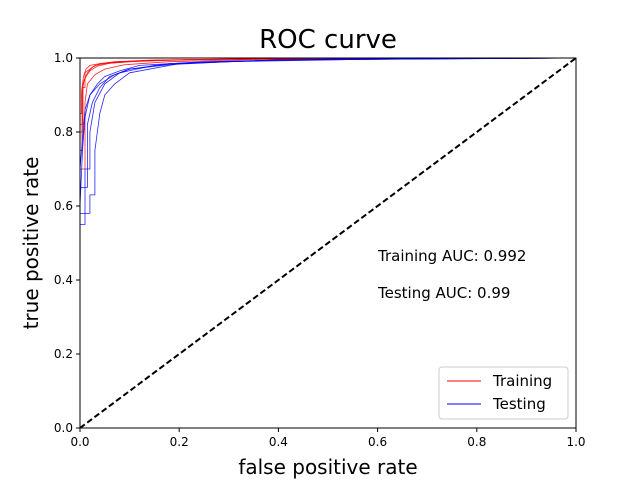 This screenshot has height=480, width=640. What do you see at coordinates (522, 381) in the screenshot?
I see `legend-label-training: Training` at bounding box center [522, 381].